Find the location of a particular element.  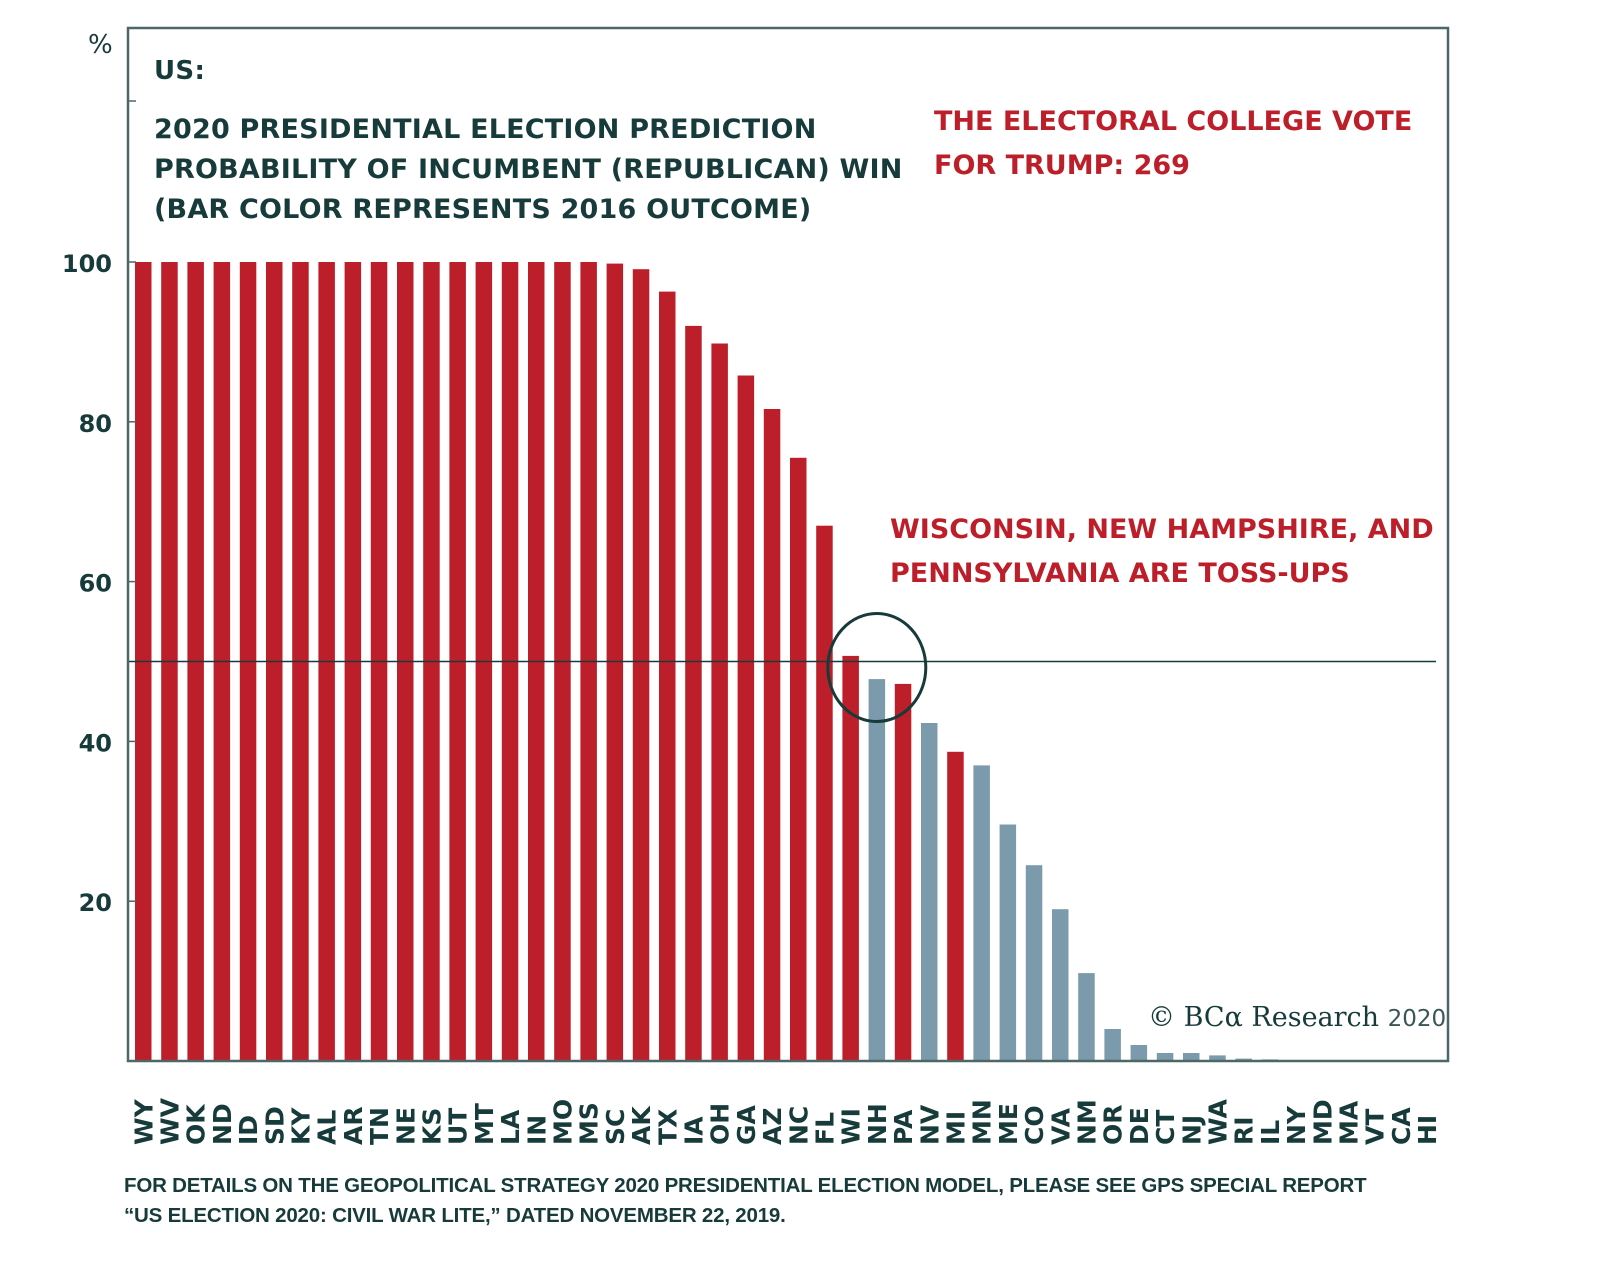

x-tick-label: LA is located at coordinates (510, 1127).